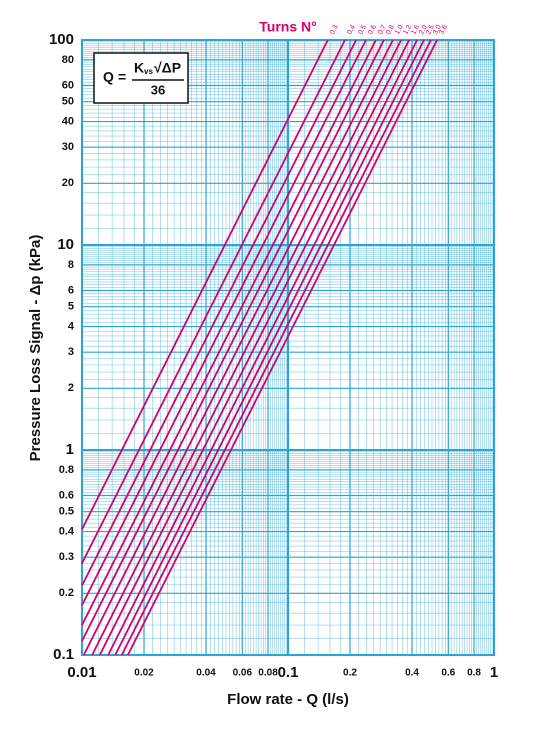  I want to click on legend-title: Turns N°, so click(287, 27).